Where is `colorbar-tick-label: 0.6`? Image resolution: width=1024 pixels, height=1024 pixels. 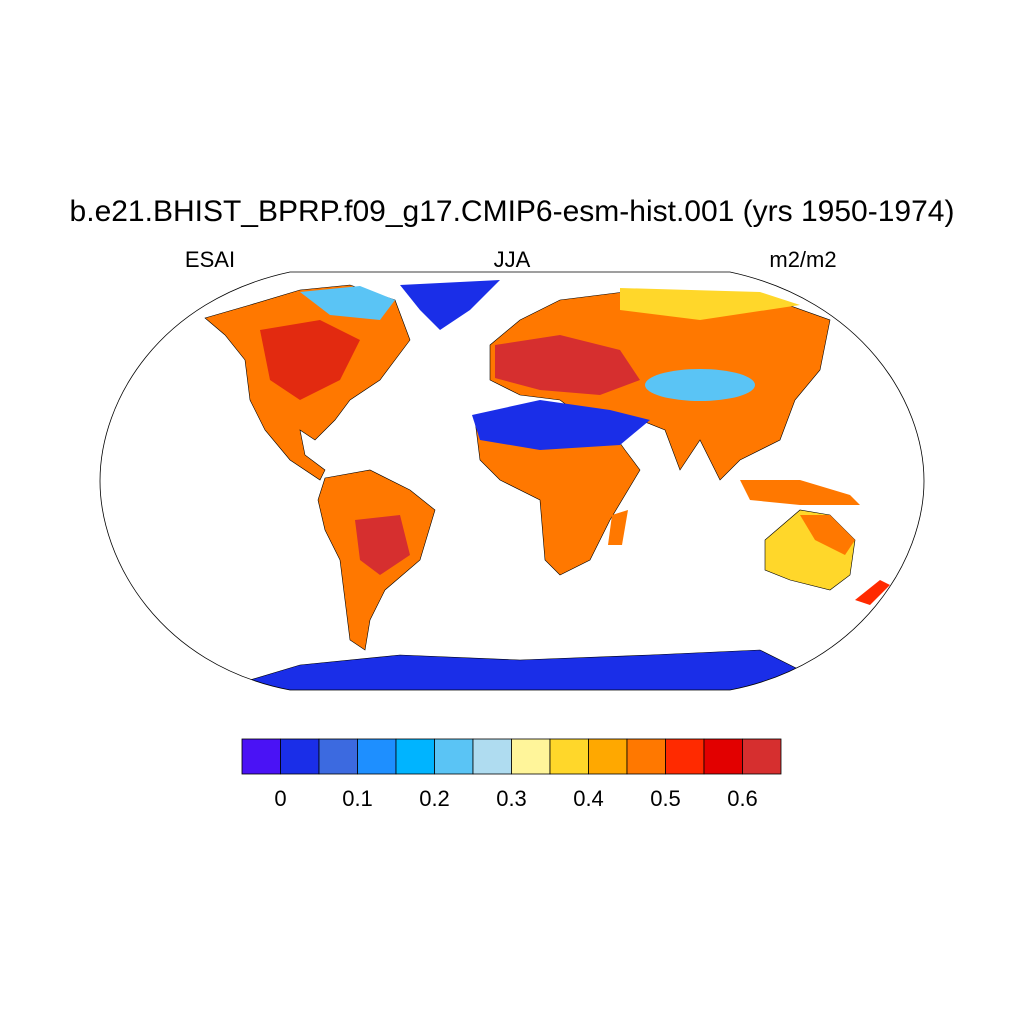
colorbar-tick-label: 0.6 is located at coordinates (742, 798).